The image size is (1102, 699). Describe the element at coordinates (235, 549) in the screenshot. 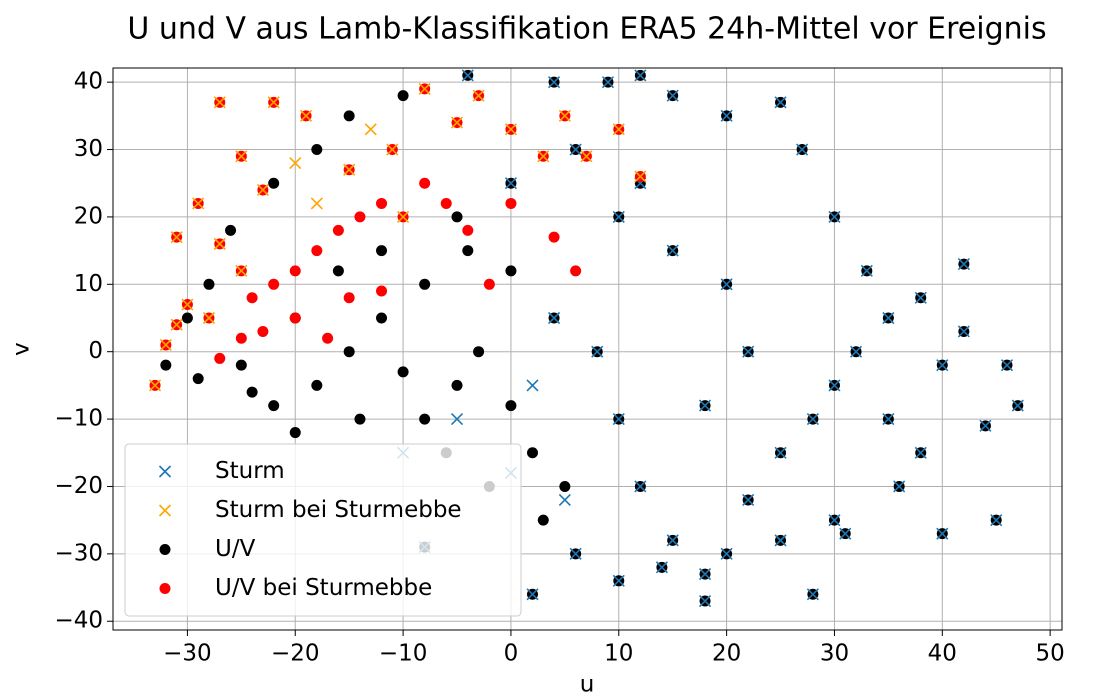

I see `legend-label: U/V` at that location.